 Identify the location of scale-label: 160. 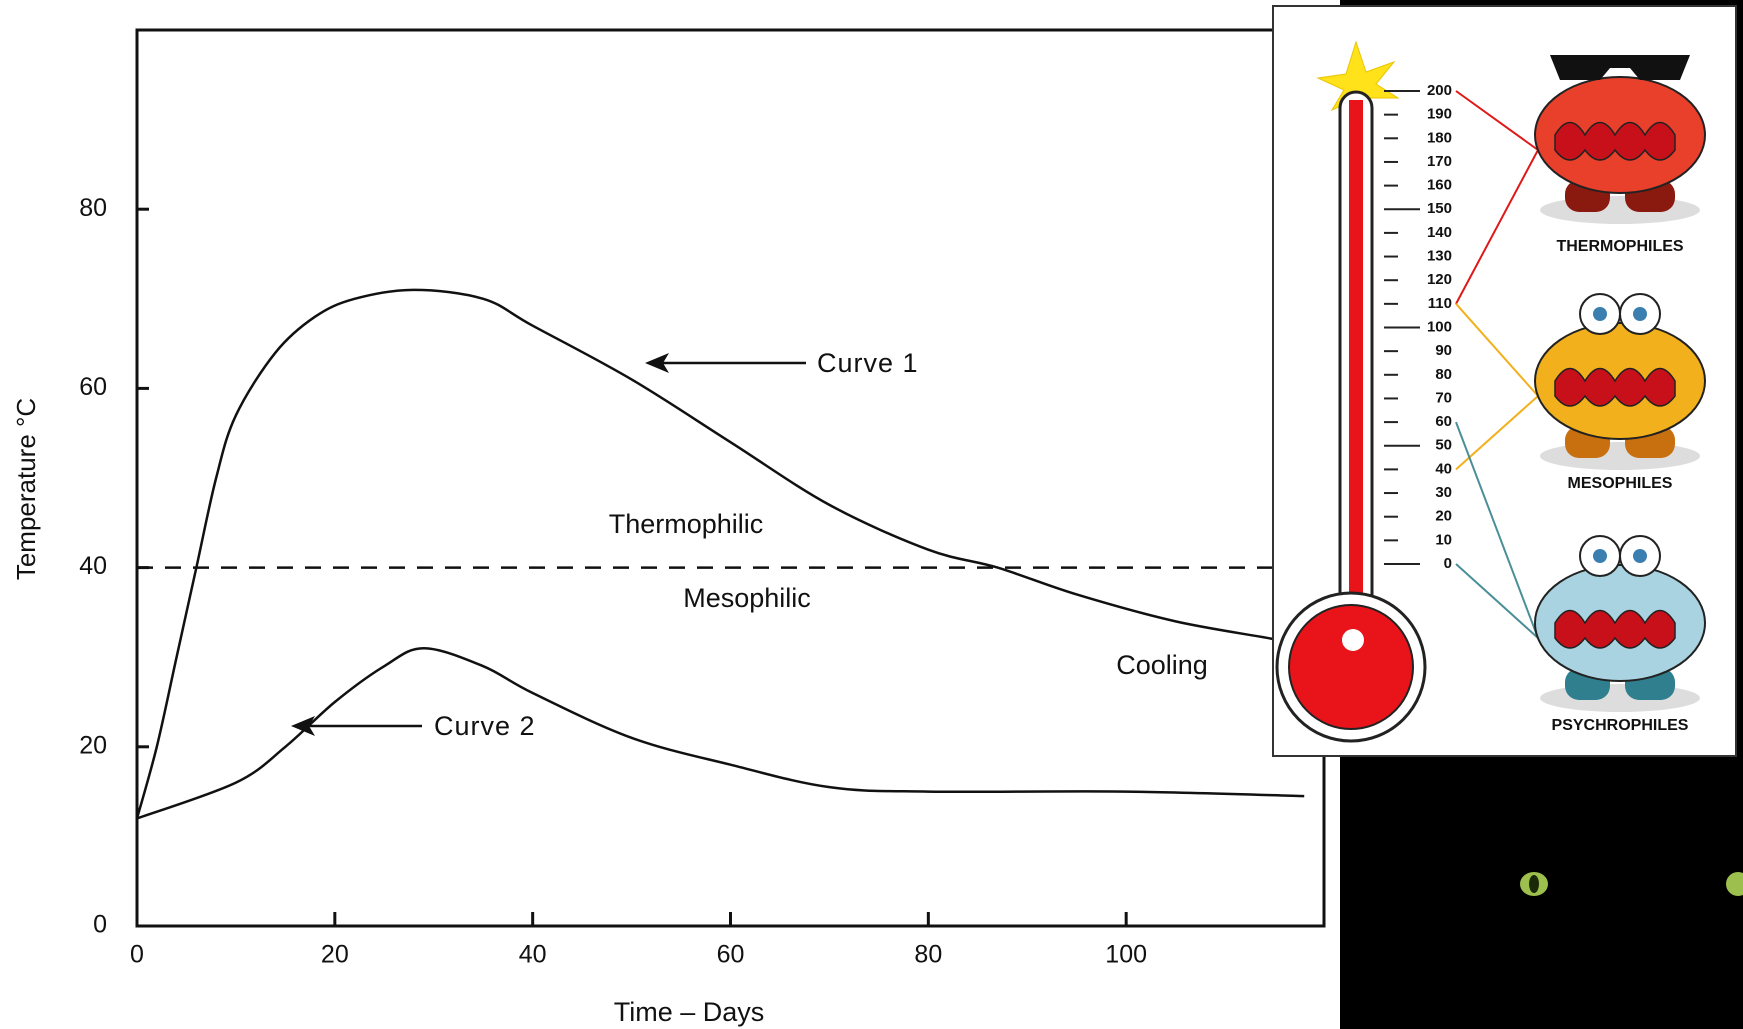
(1439, 185).